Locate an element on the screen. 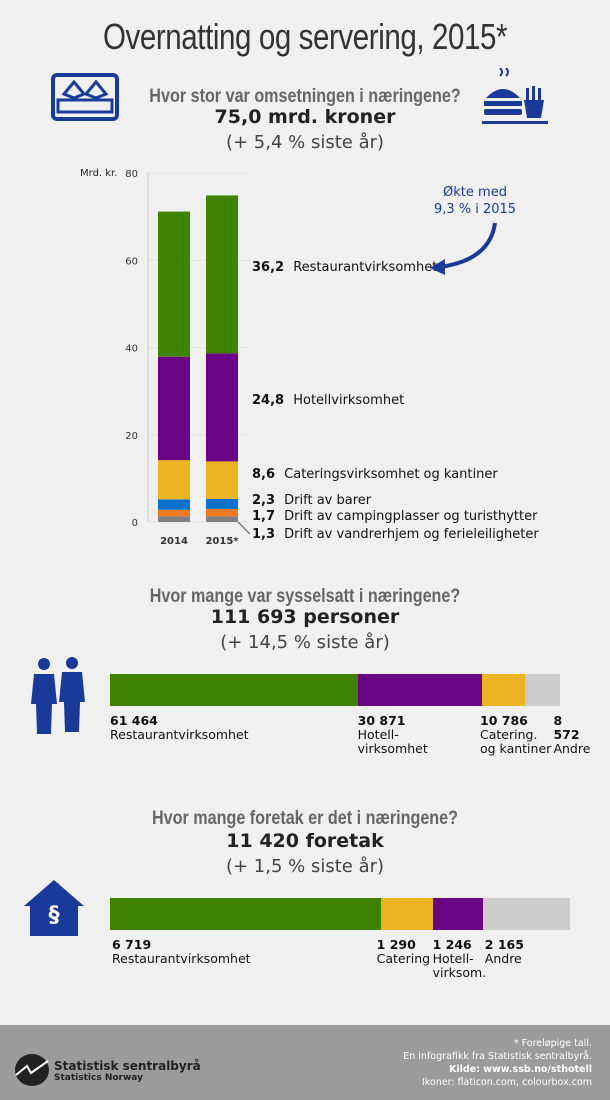 This screenshot has height=1100, width=610. leader-line is located at coordinates (244, 528).